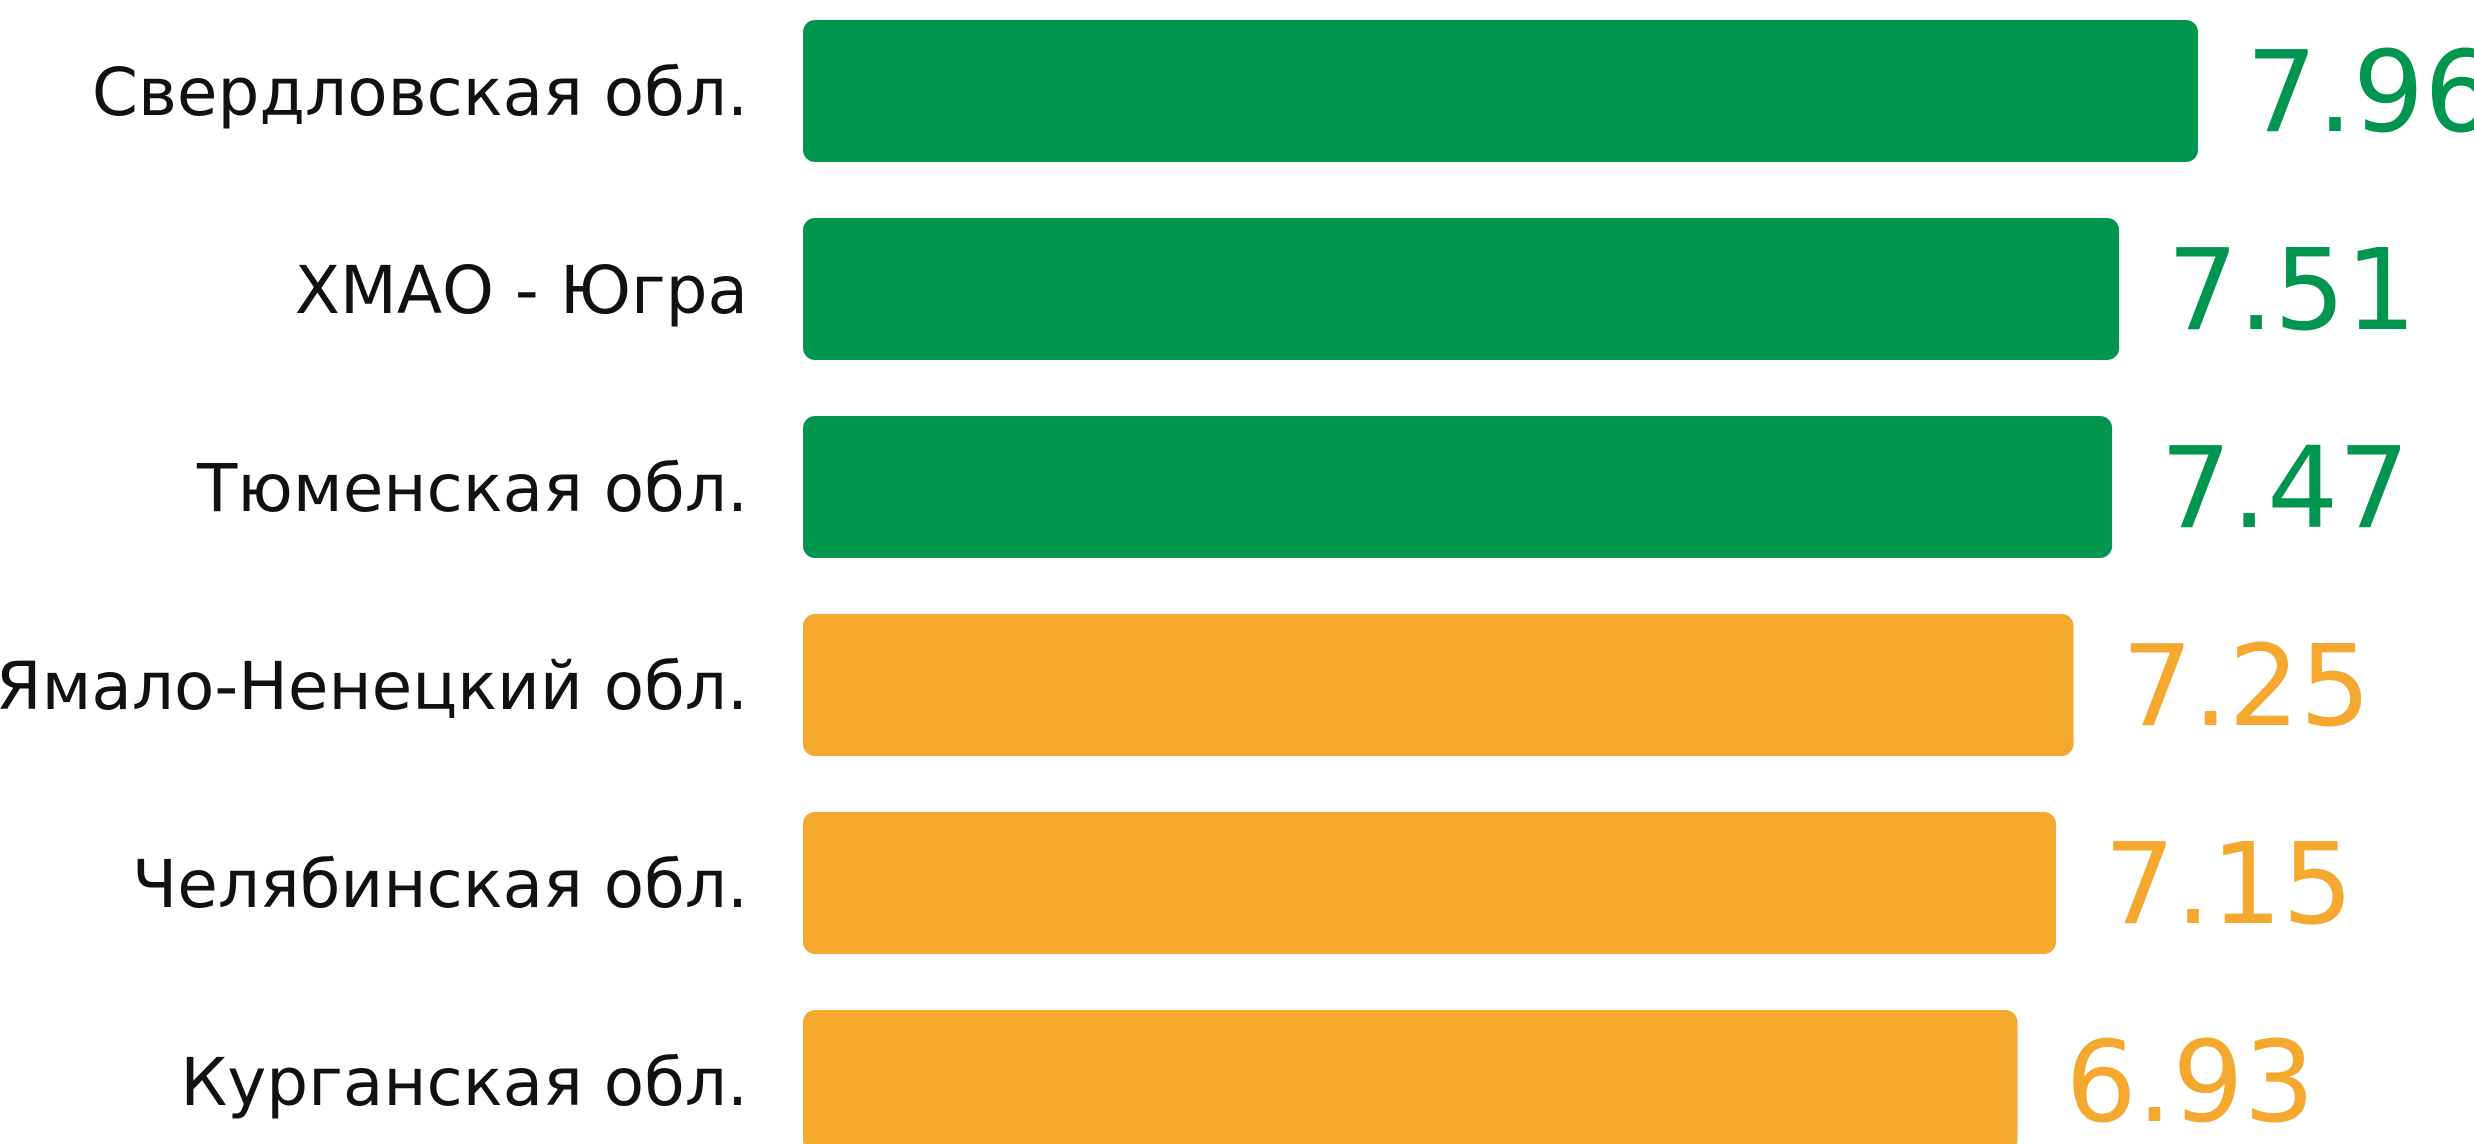  Describe the element at coordinates (2246, 687) in the screenshot. I see `value-label: 7.25` at that location.